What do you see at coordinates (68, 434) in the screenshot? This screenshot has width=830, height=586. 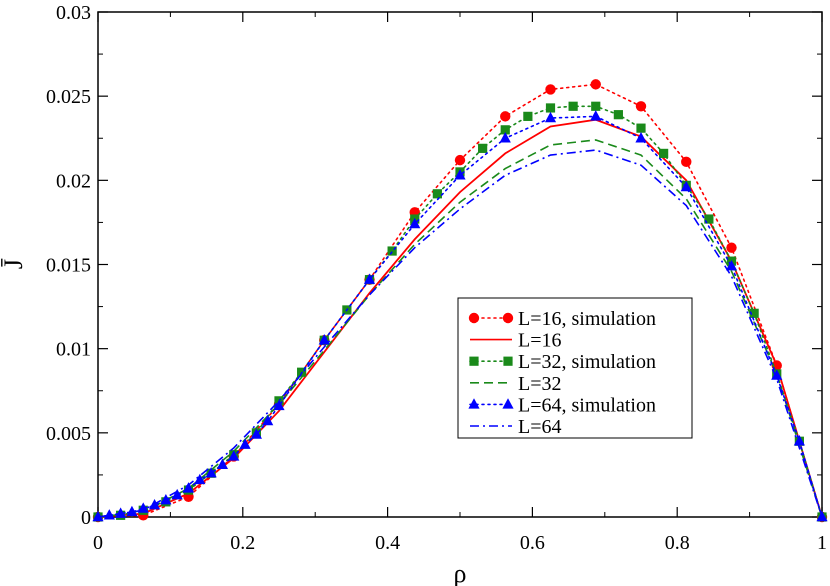 I see `y-tick-label: 0.005` at bounding box center [68, 434].